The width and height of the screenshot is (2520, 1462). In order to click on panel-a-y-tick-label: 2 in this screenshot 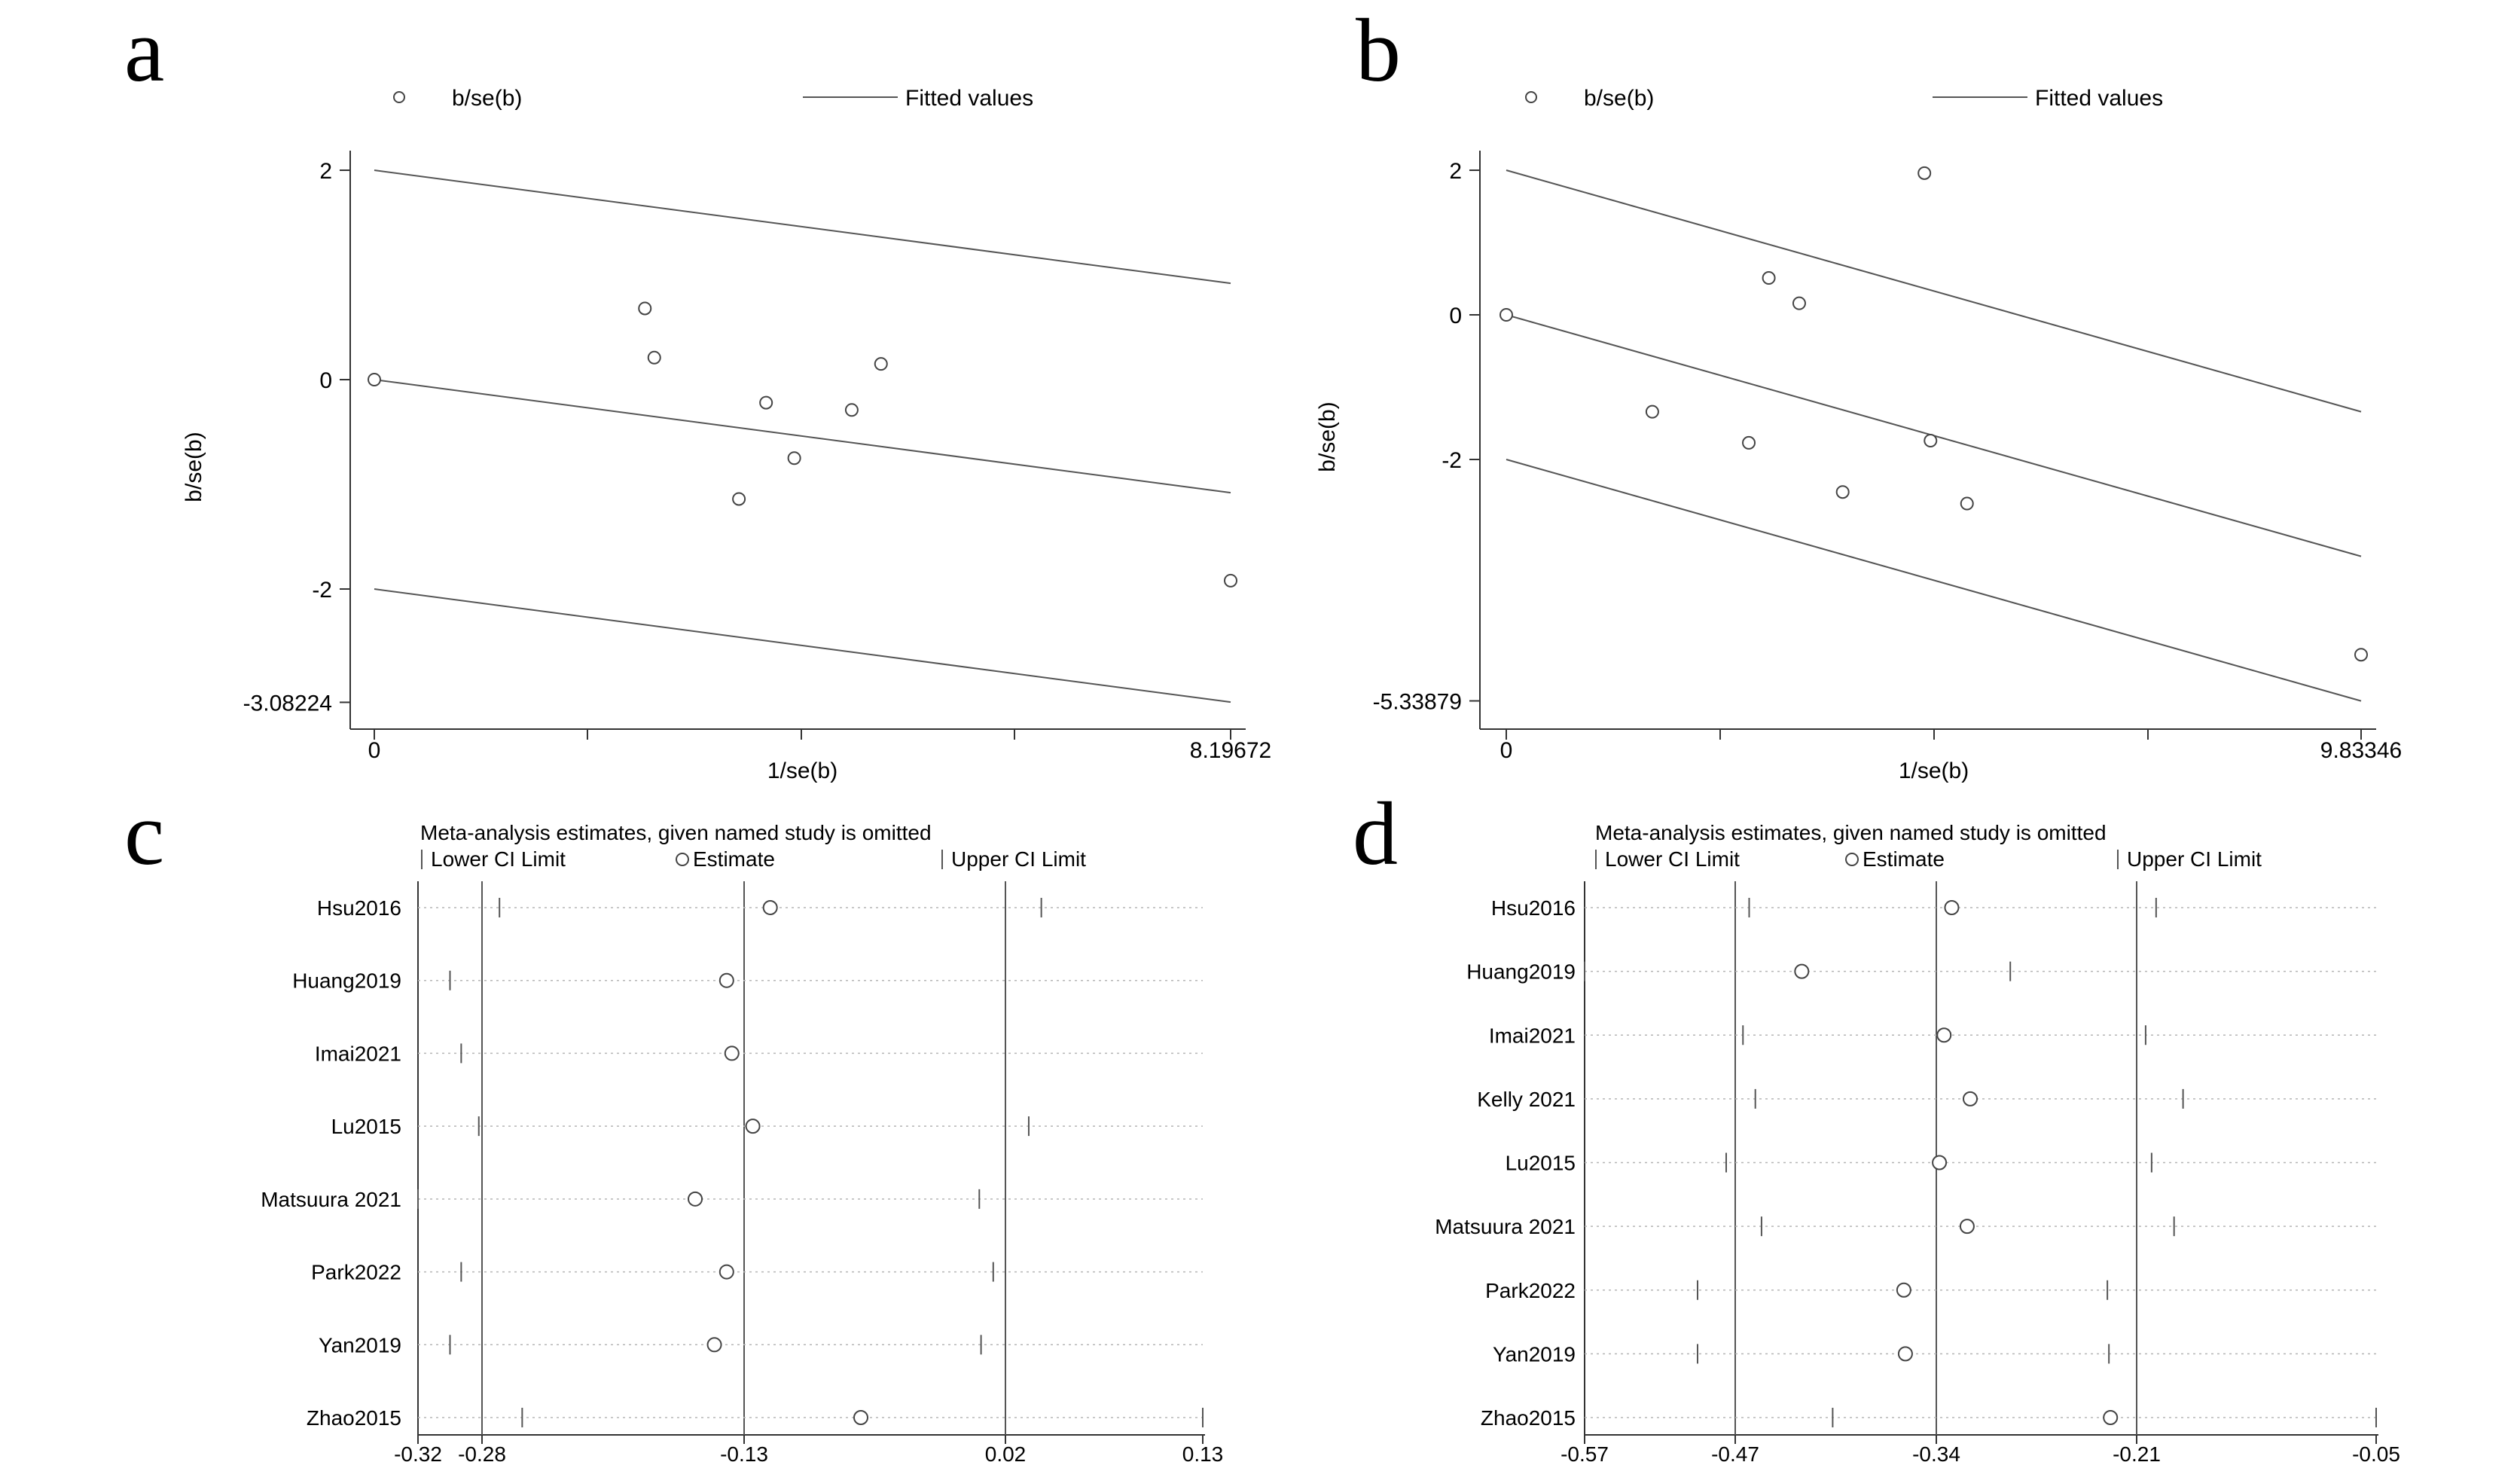, I will do `click(325, 171)`.